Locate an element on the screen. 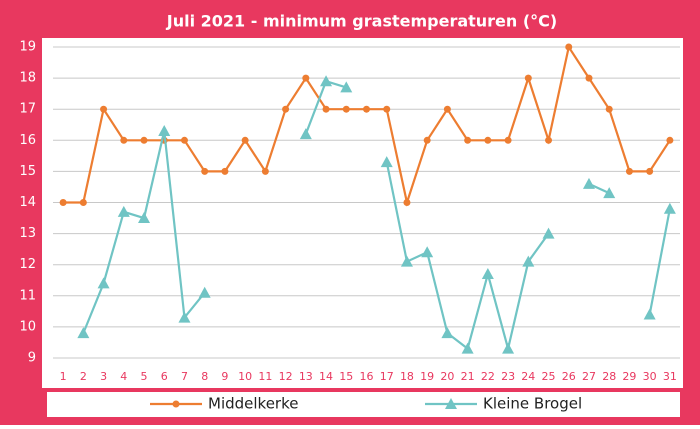 Image resolution: width=700 pixels, height=429 pixels. y-tick-label: 18 is located at coordinates (27, 78).